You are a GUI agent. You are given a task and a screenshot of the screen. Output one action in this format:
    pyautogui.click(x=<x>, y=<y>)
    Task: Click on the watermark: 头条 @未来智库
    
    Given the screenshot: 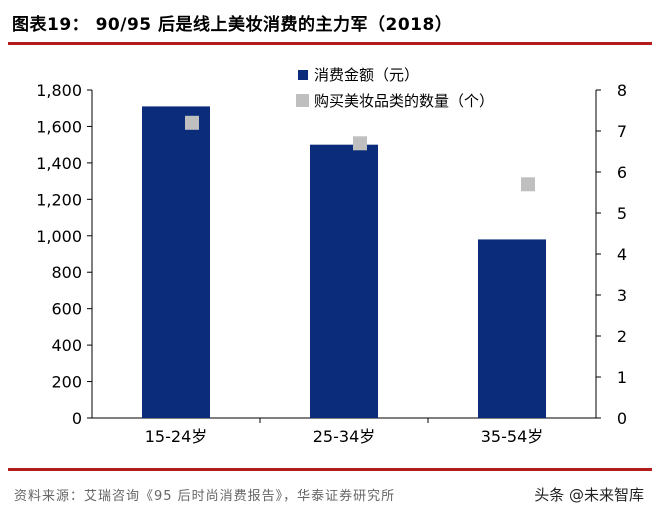 What is the action you would take?
    pyautogui.click(x=589, y=495)
    